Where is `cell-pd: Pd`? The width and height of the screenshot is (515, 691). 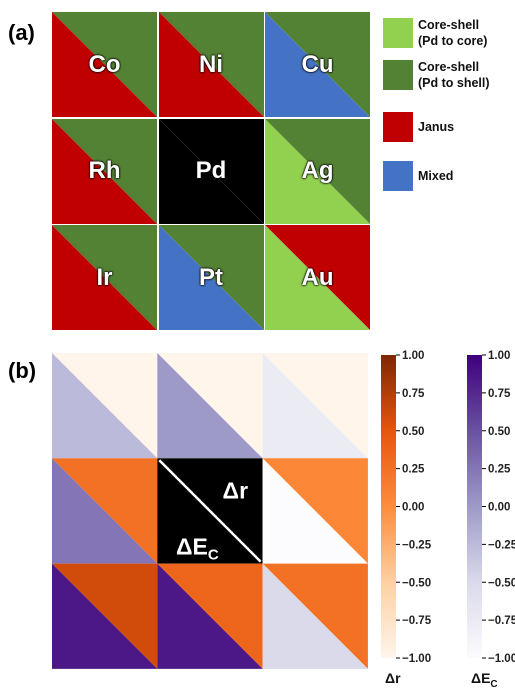 cell-pd: Pd is located at coordinates (211, 171).